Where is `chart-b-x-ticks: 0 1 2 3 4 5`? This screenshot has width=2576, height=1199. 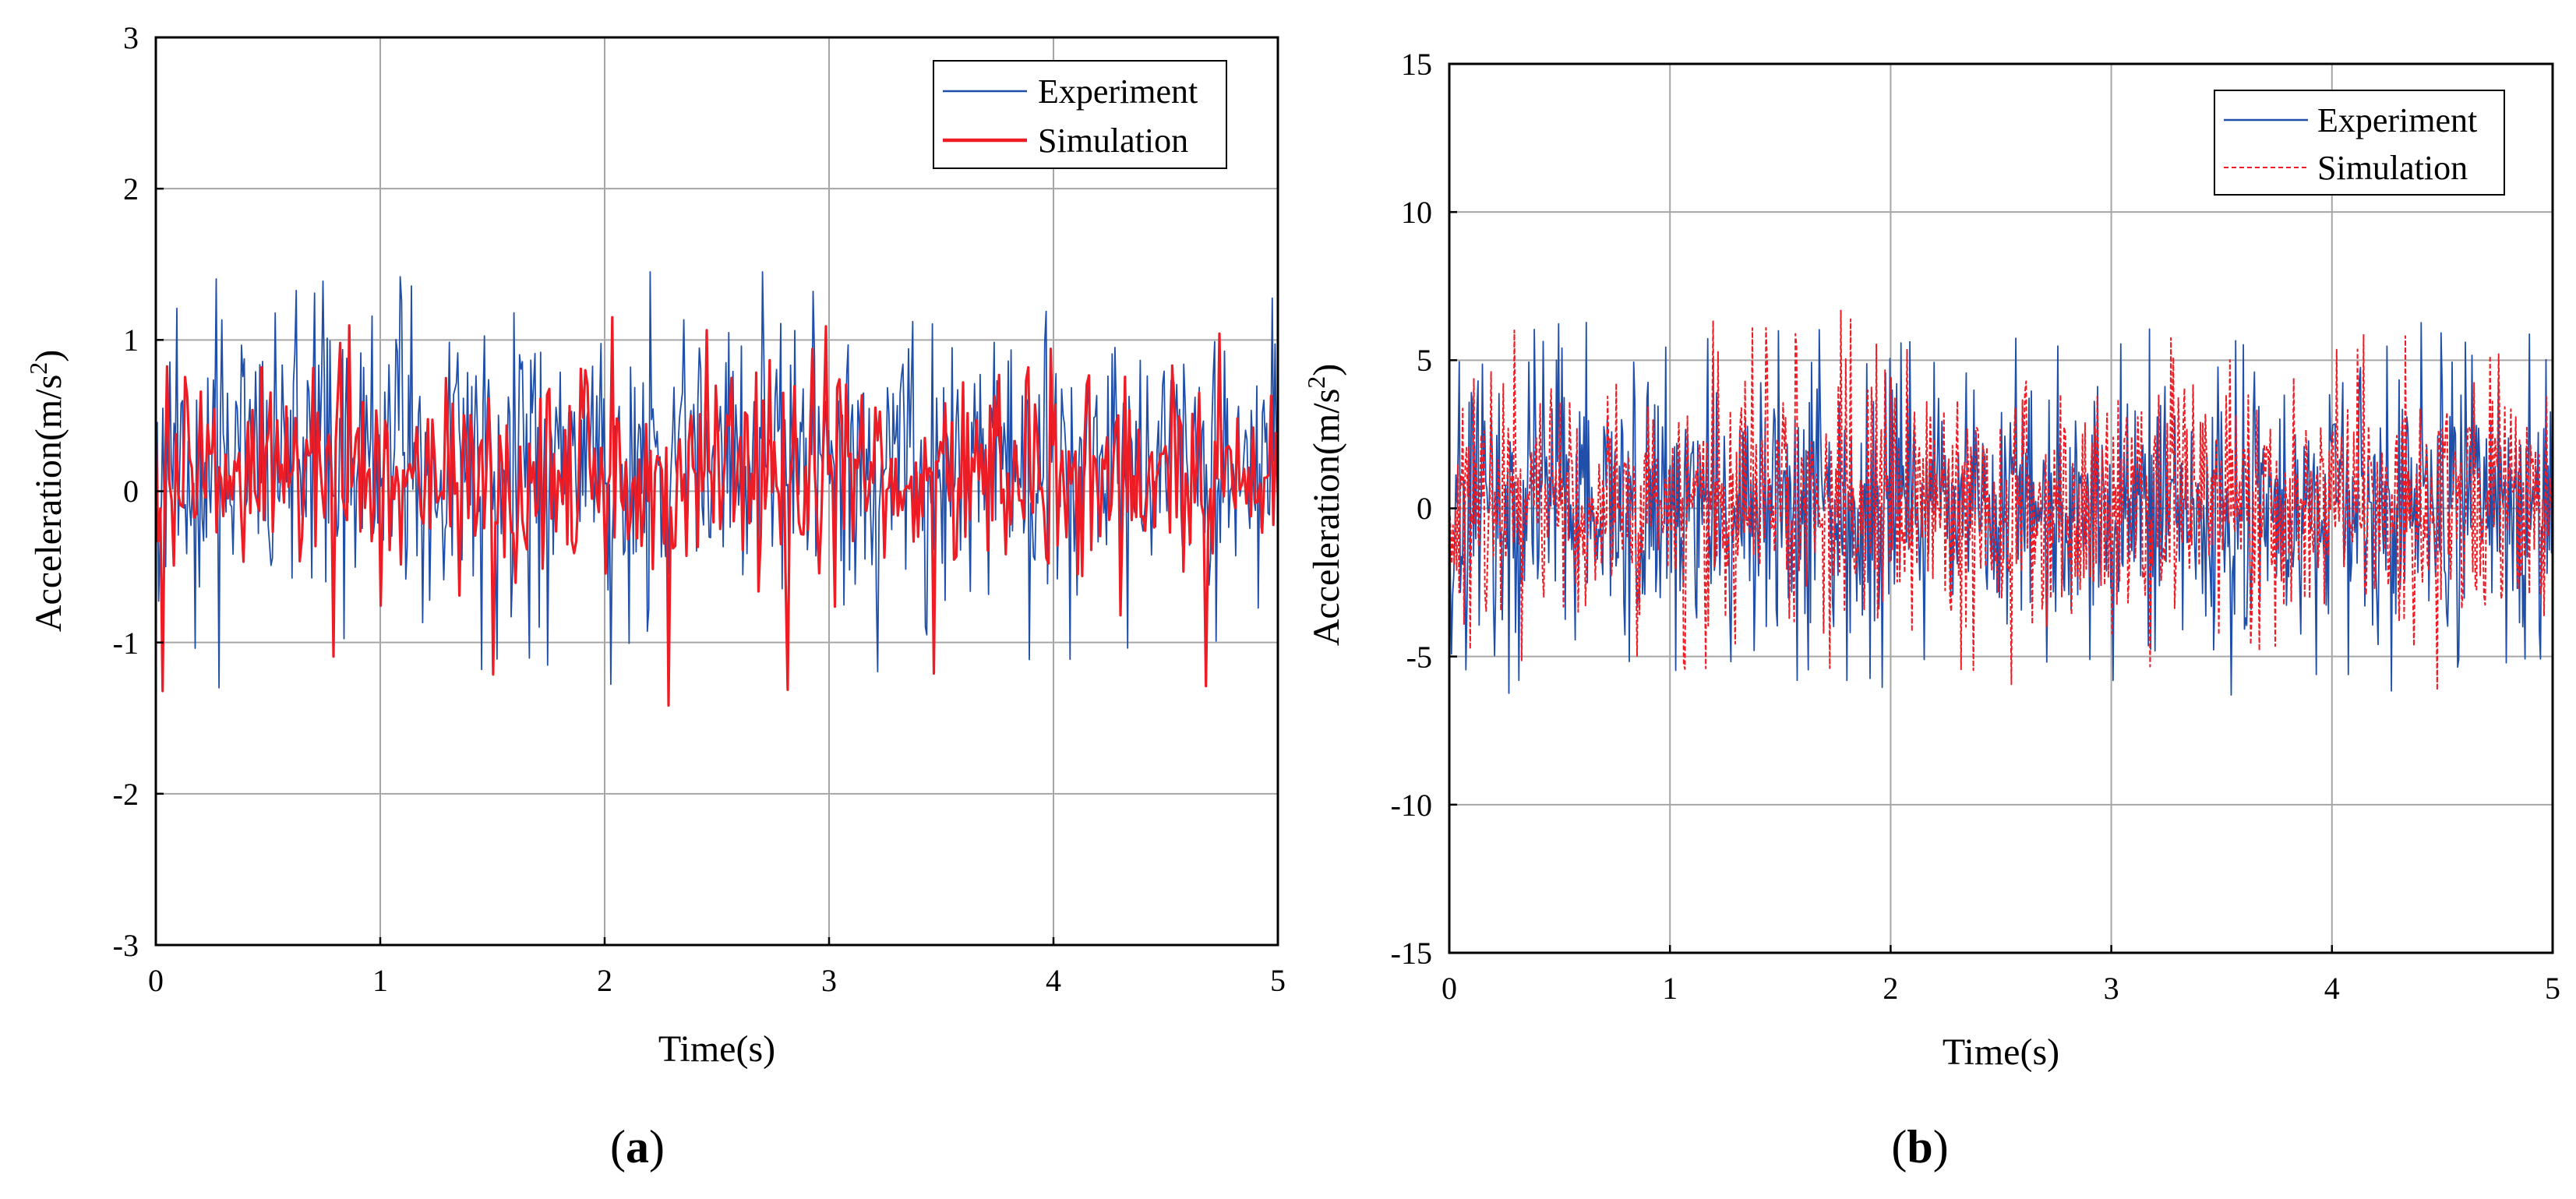
chart-b-x-ticks: 0 1 2 3 4 5 is located at coordinates (2001, 988).